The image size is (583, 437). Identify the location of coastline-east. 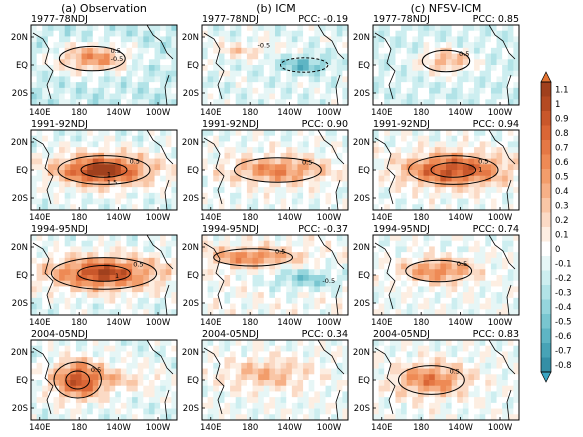
(331, 170).